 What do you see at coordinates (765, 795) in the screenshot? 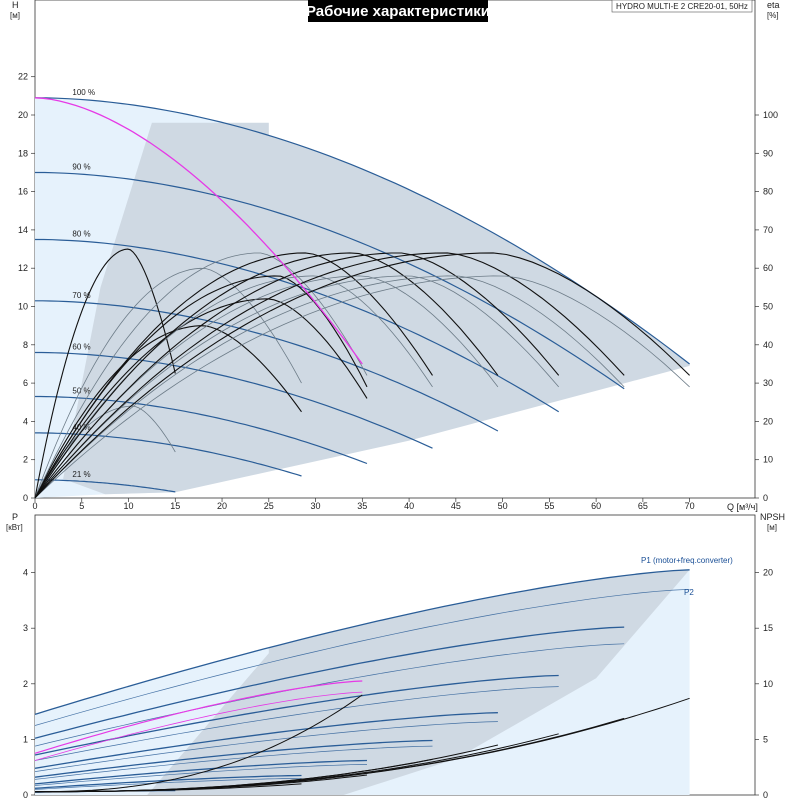
I see `npsh-y2-tick-label: 0` at bounding box center [765, 795].